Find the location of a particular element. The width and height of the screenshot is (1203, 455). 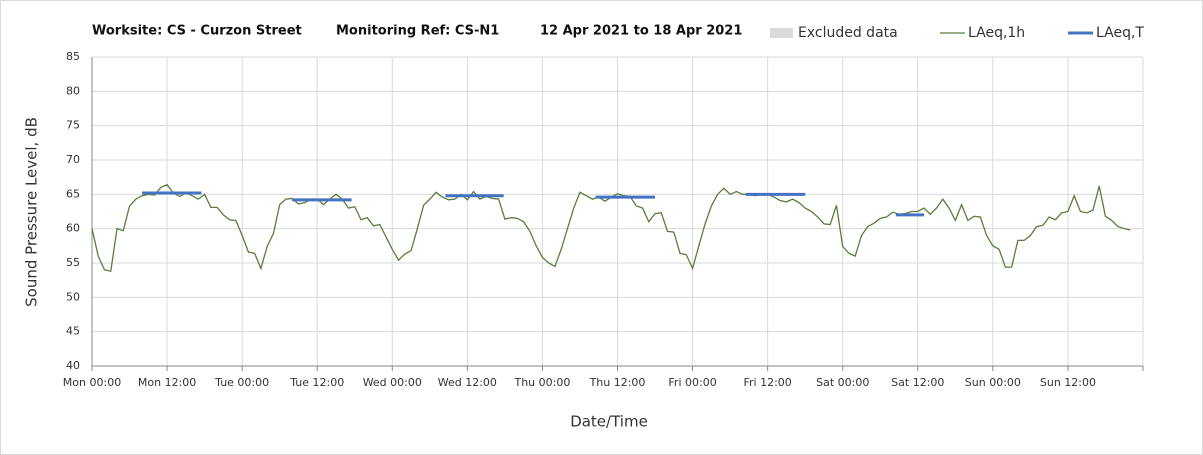

x-tick-label: Tue 00:00 is located at coordinates (241, 382).